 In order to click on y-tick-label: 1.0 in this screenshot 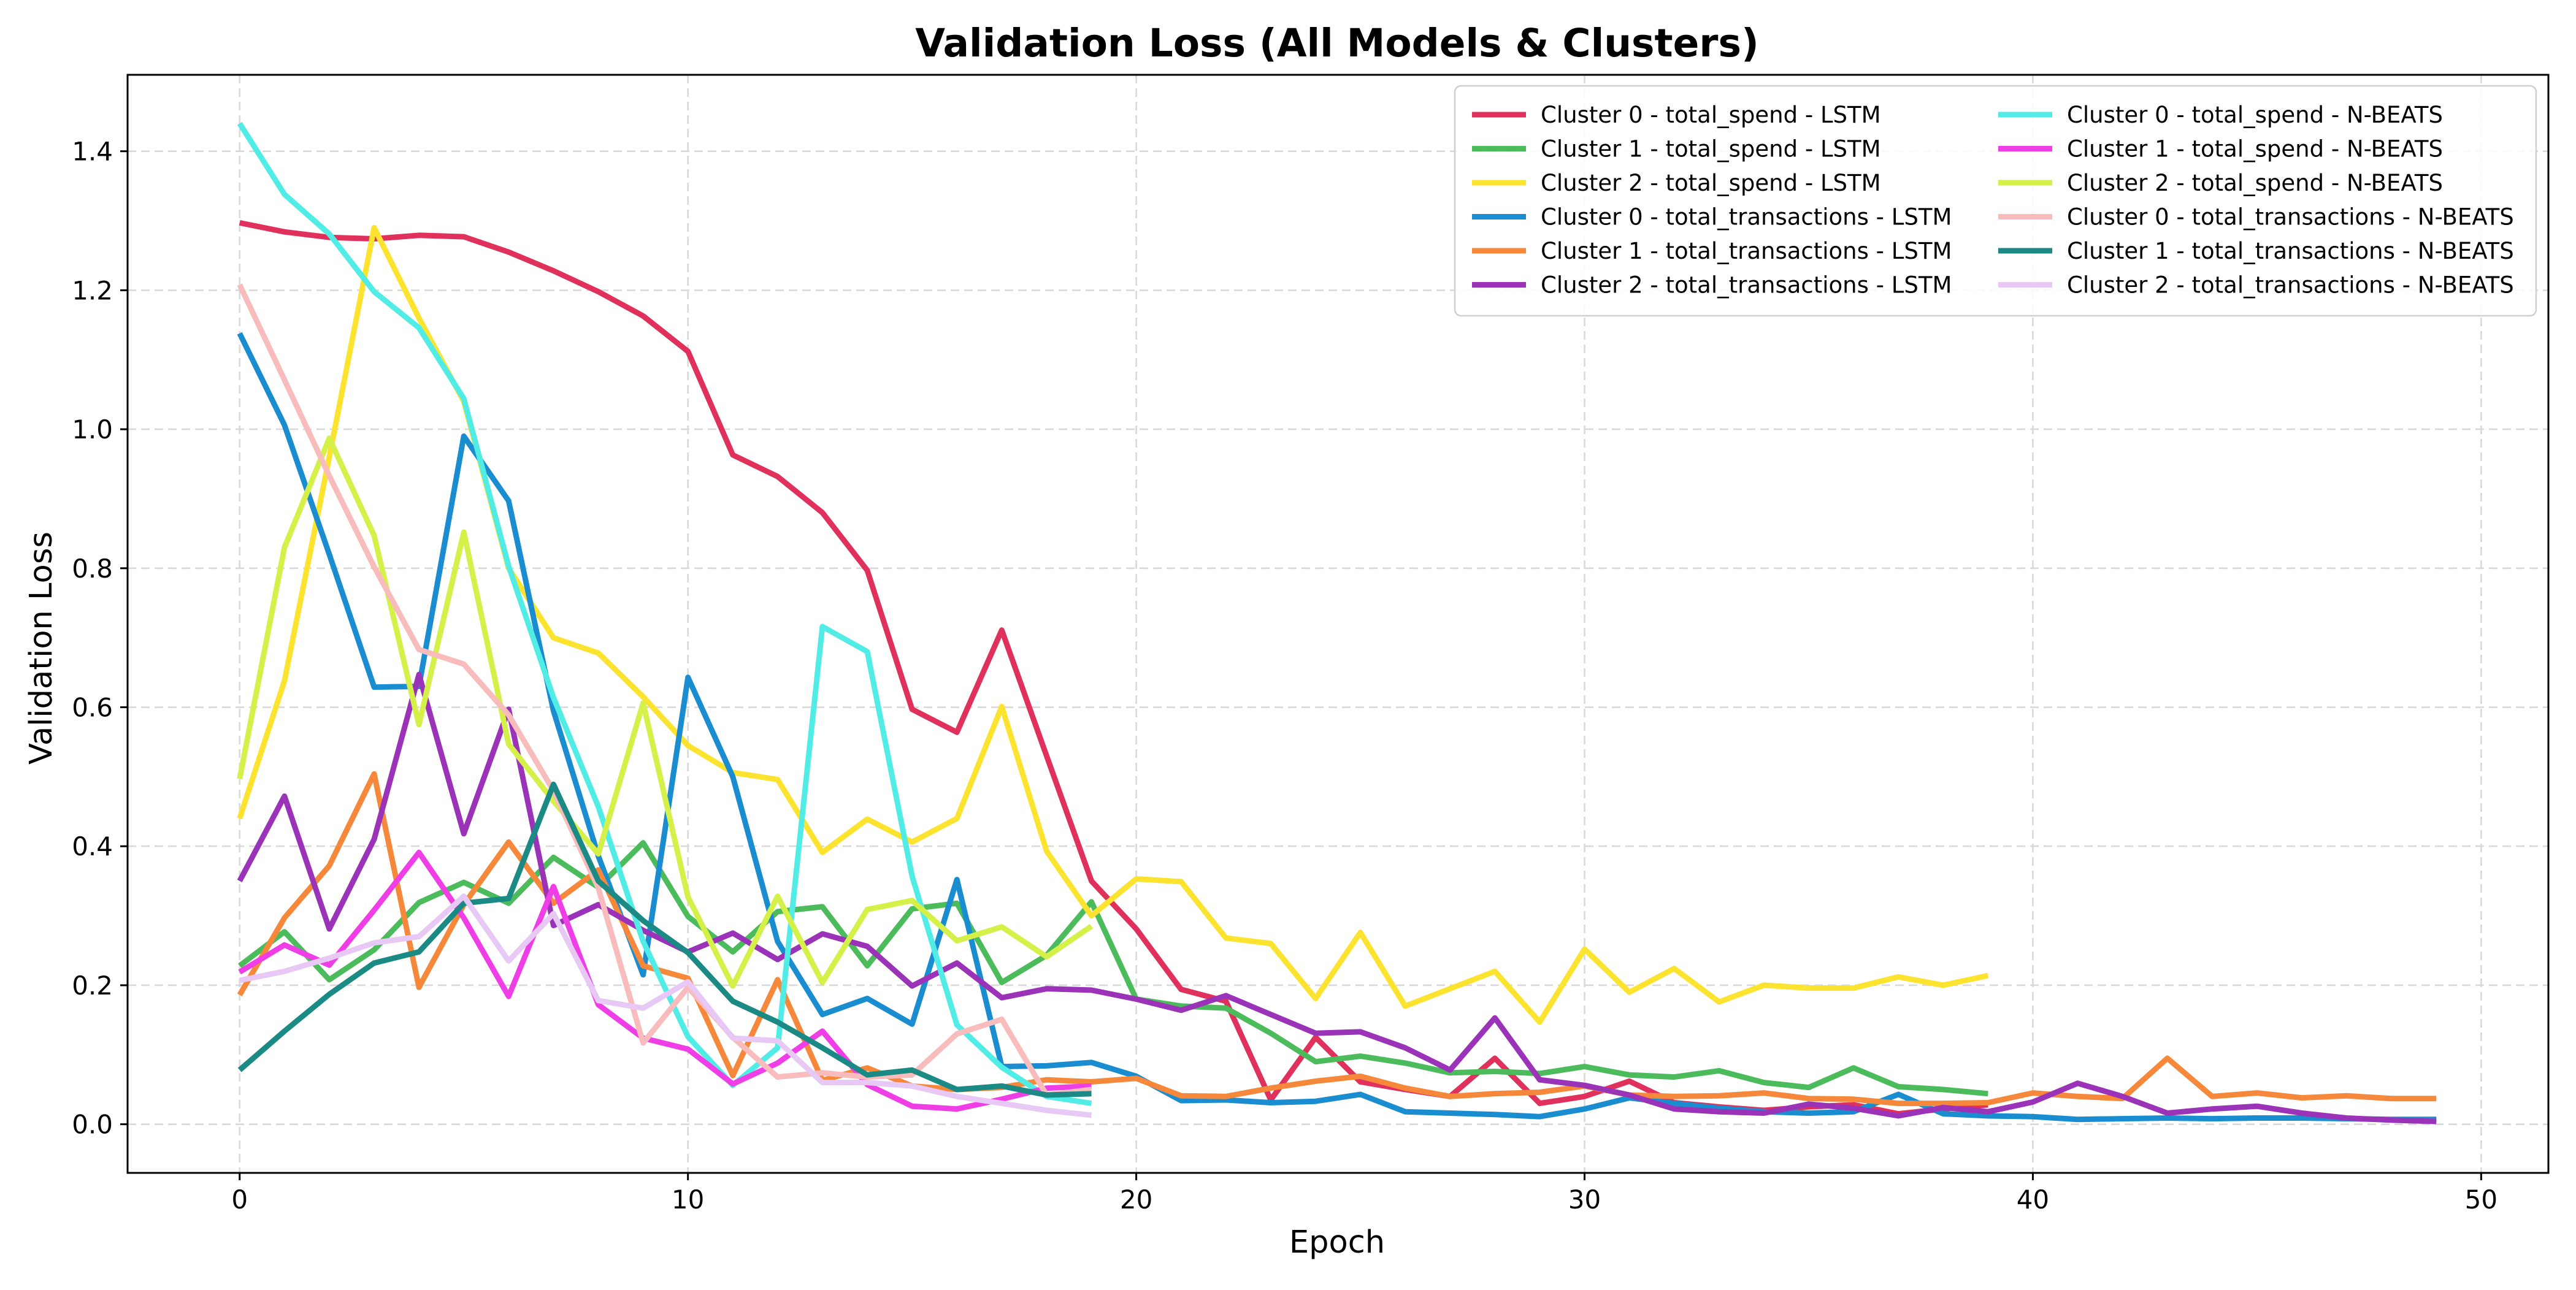, I will do `click(92, 429)`.